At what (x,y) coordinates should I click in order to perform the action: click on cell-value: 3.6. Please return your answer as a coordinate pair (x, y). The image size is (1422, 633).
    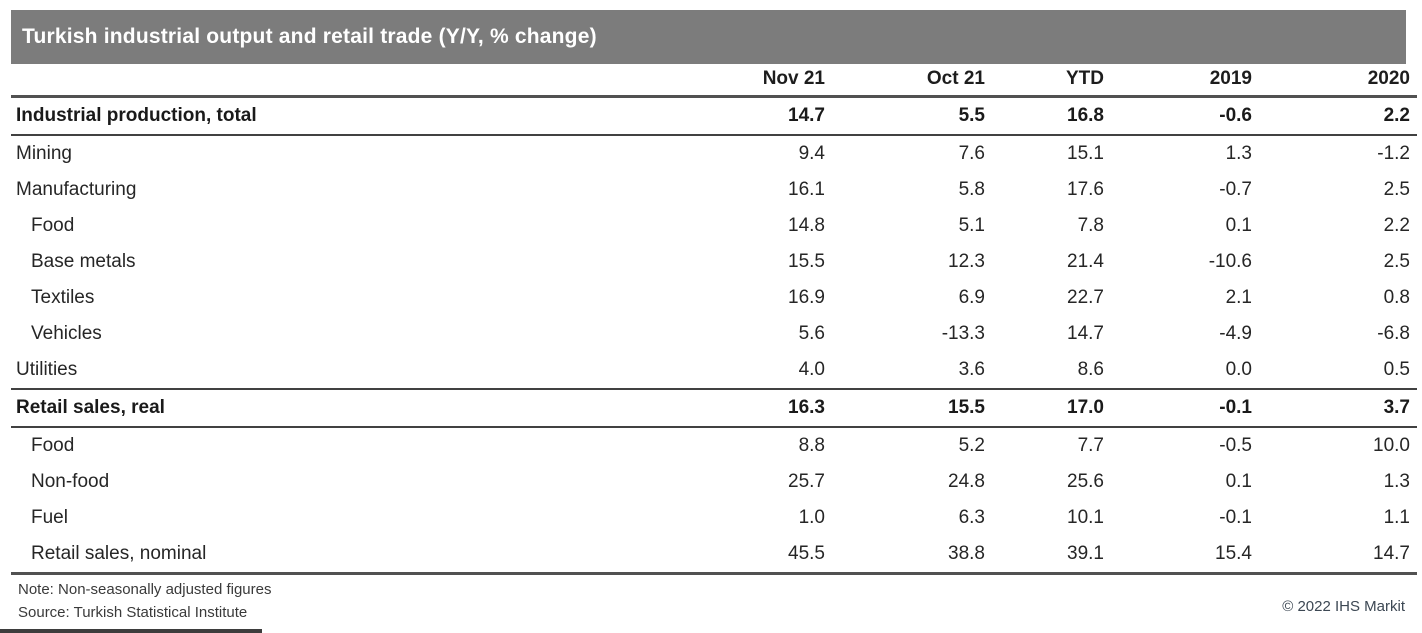
    Looking at the image, I should click on (971, 369).